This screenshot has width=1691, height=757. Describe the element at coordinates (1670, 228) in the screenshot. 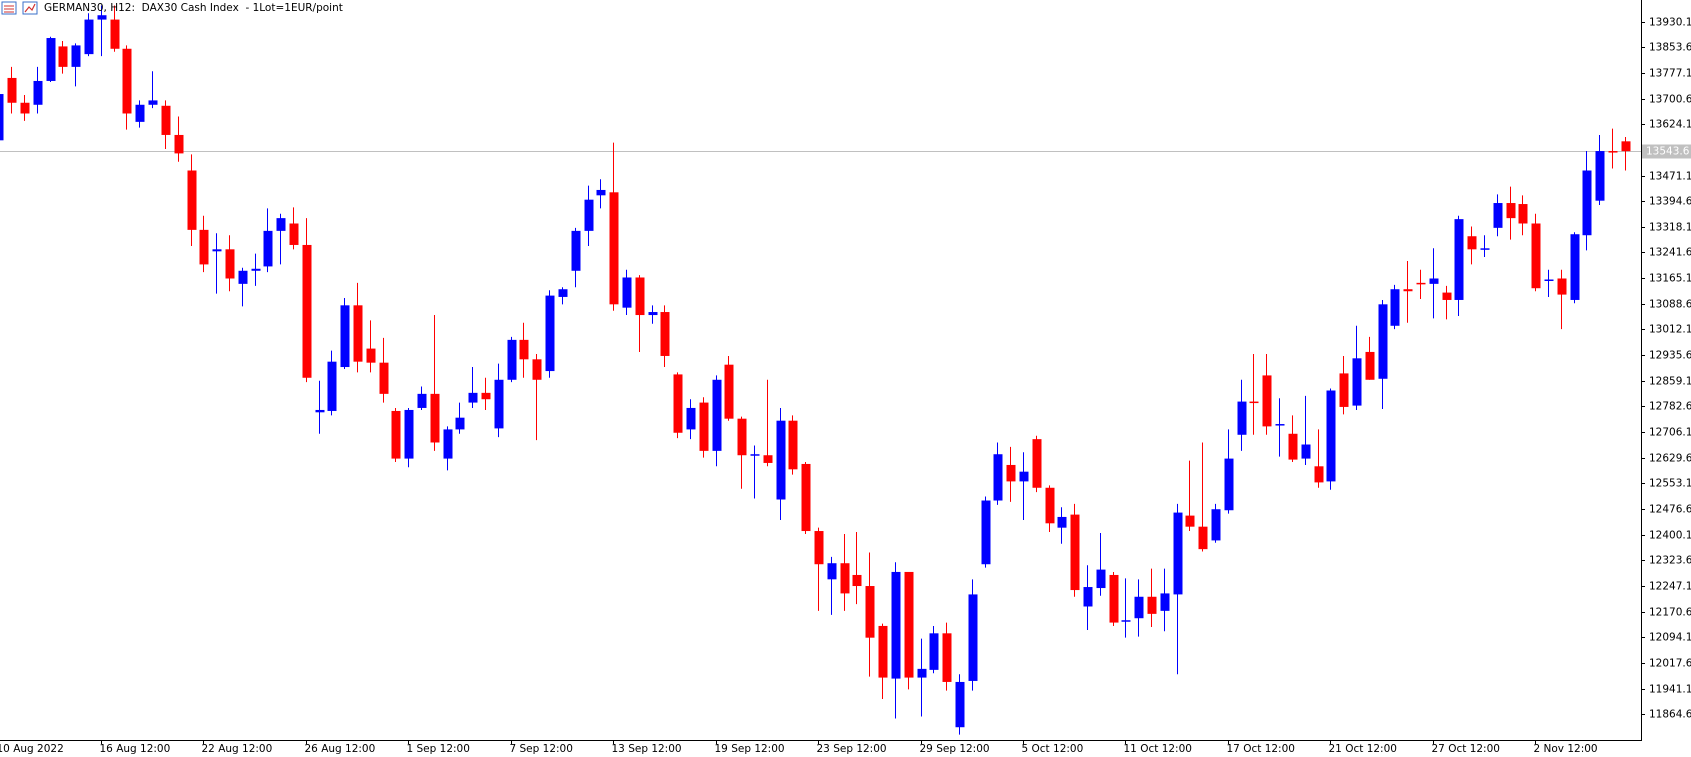

I see `y-tick-label: 13318.1` at that location.